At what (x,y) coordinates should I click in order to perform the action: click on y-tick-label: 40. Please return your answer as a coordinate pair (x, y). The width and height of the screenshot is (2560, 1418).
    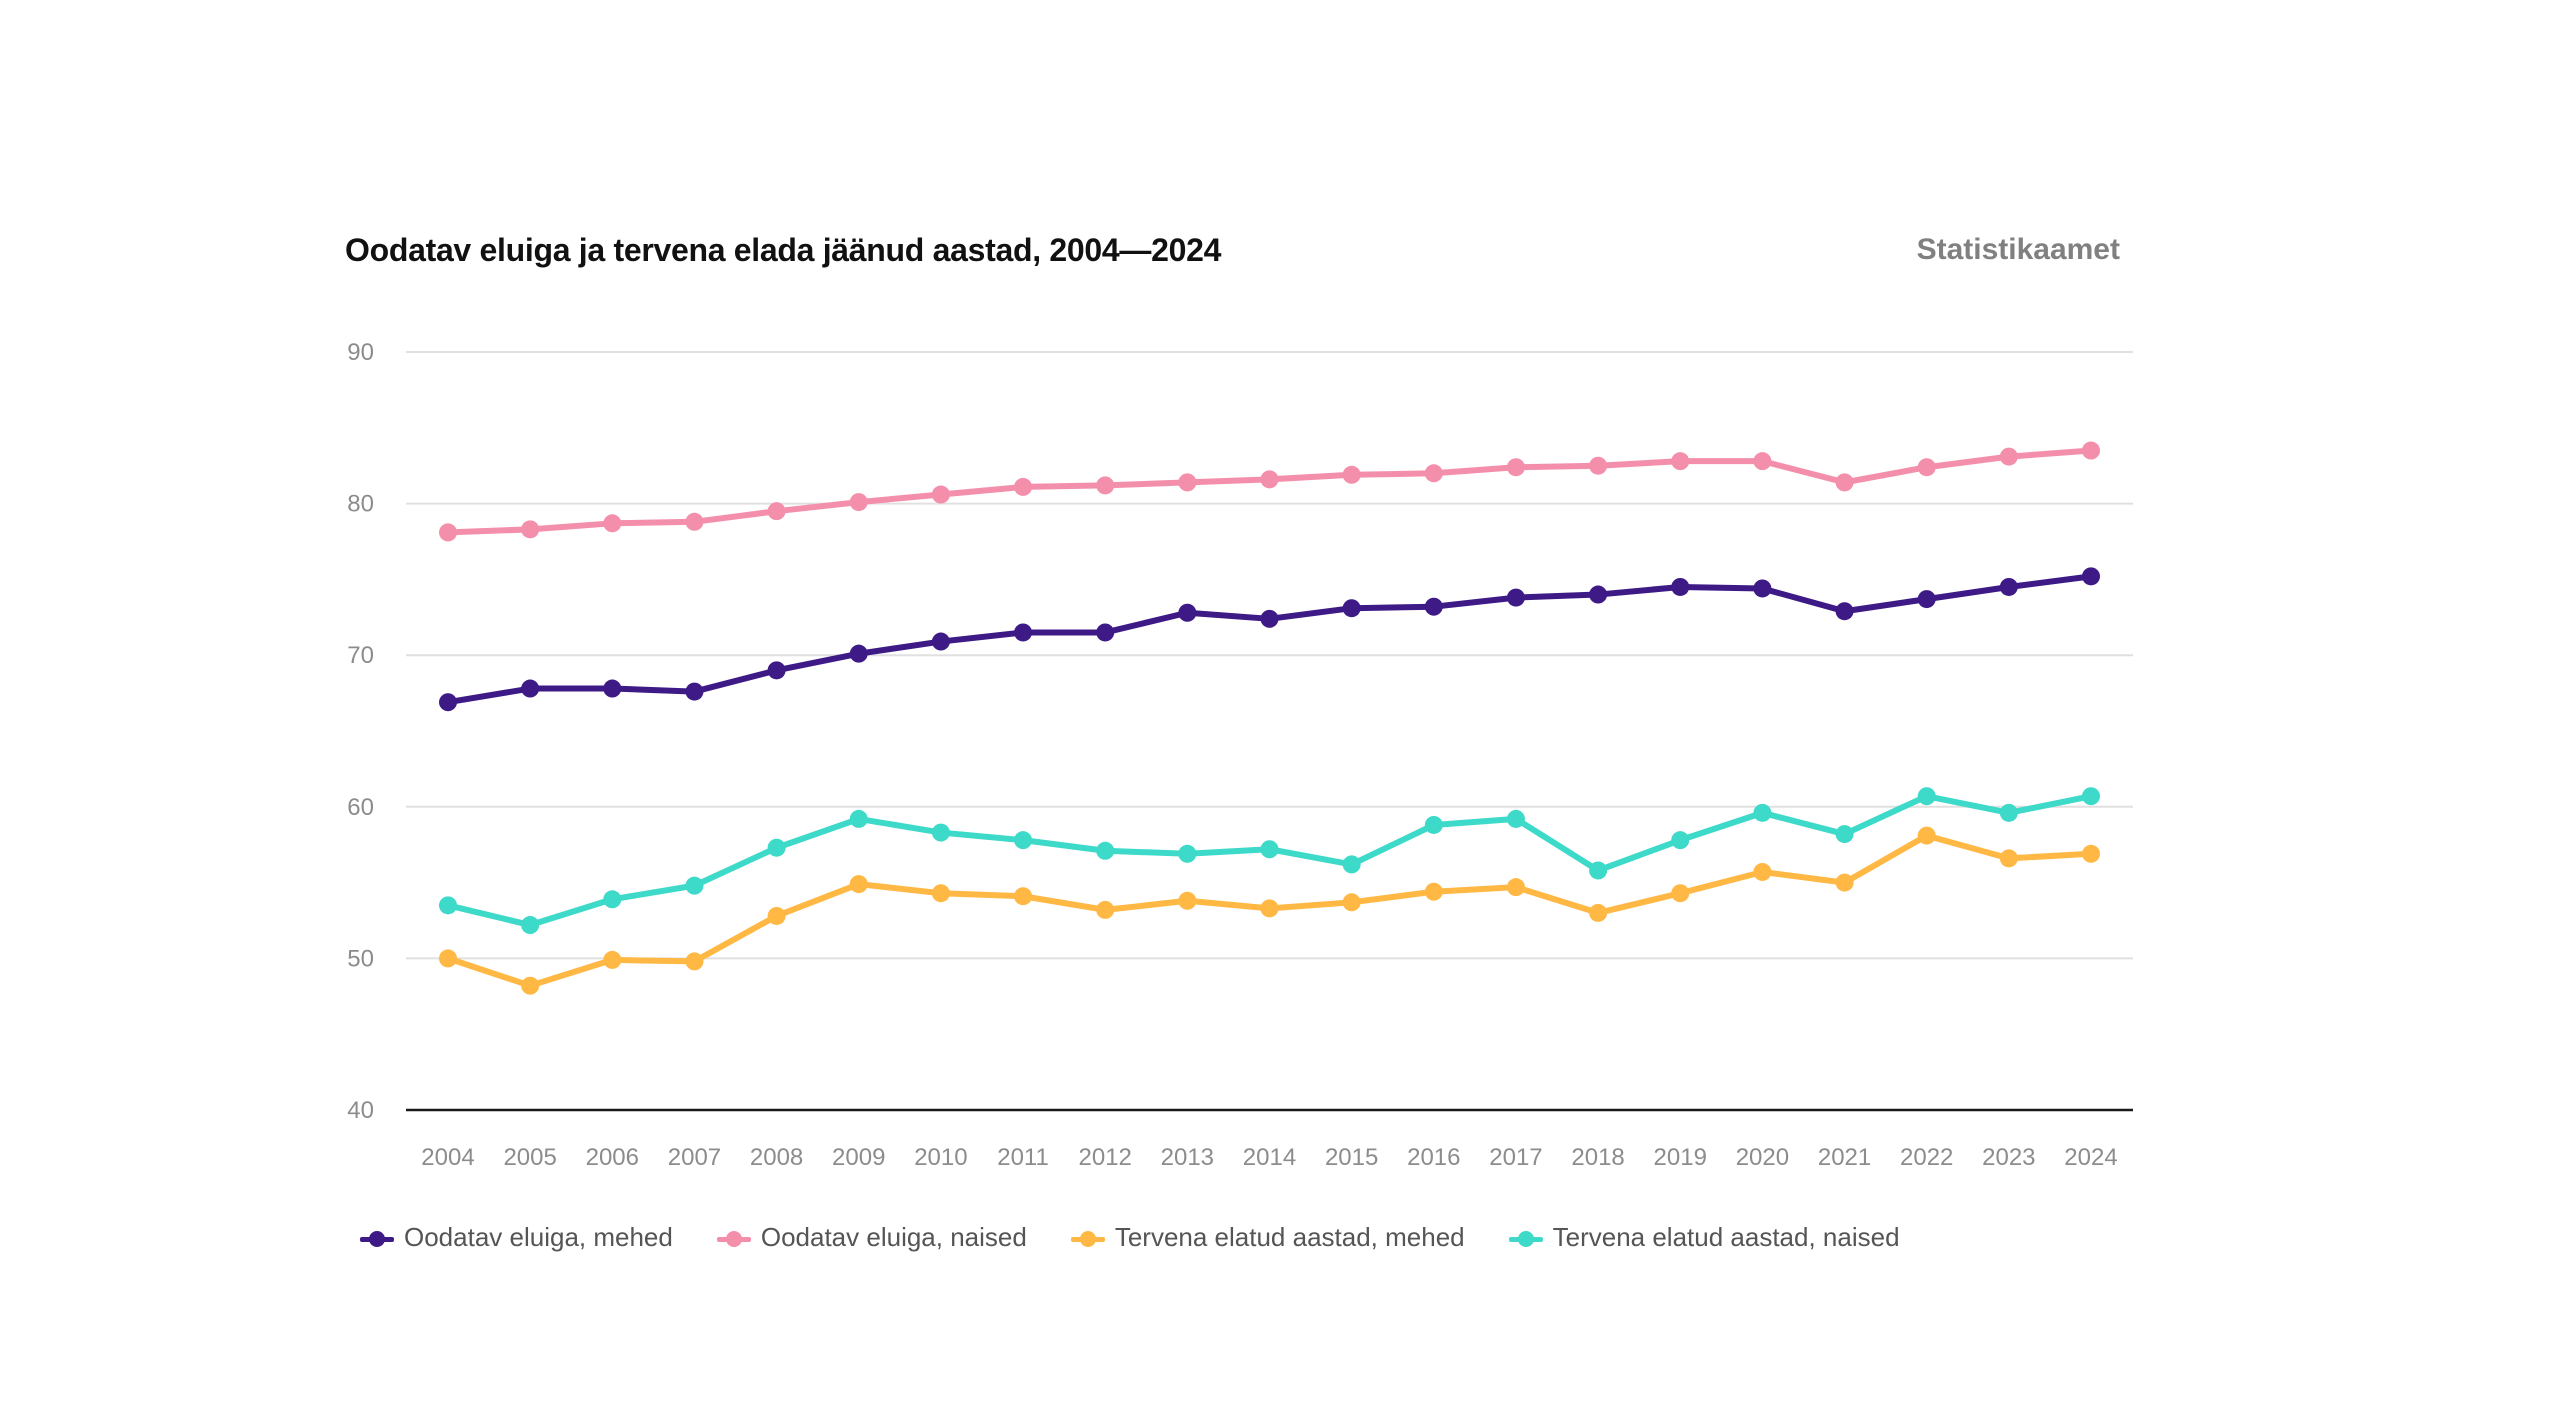
    Looking at the image, I should click on (360, 1110).